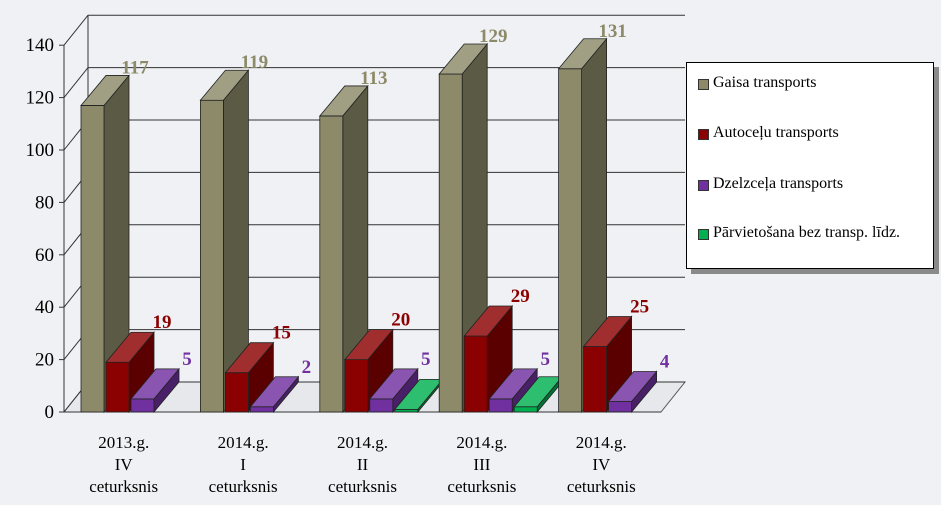 The height and width of the screenshot is (505, 941). Describe the element at coordinates (135, 67) in the screenshot. I see `data-label-0-0: 117` at that location.